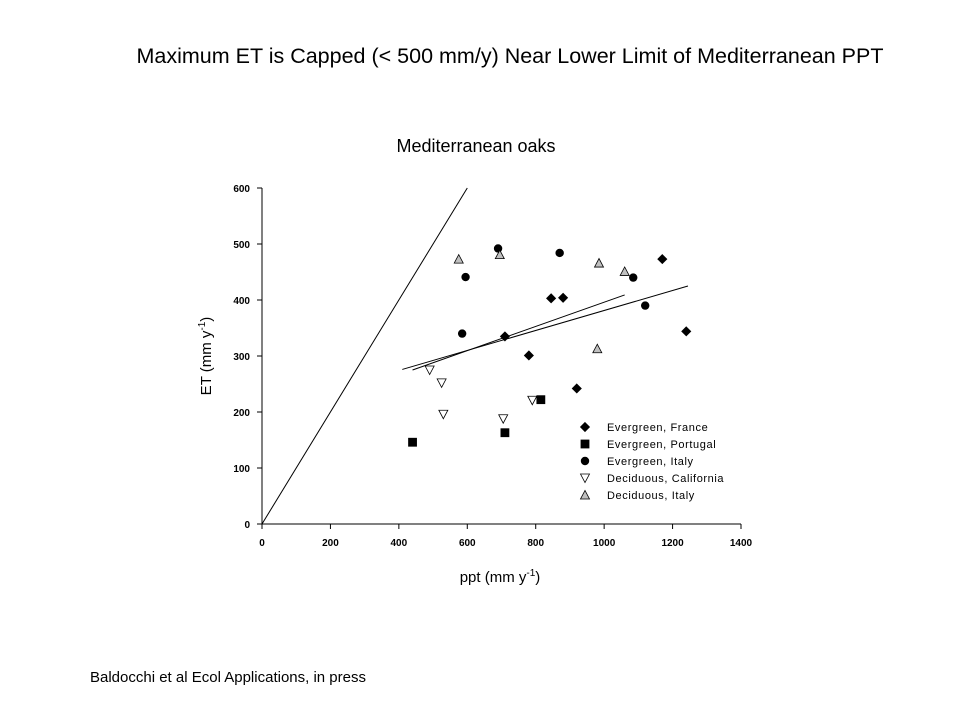  I want to click on y-axis-ticks: 0 100 200 300 400 500 600, so click(247, 357).